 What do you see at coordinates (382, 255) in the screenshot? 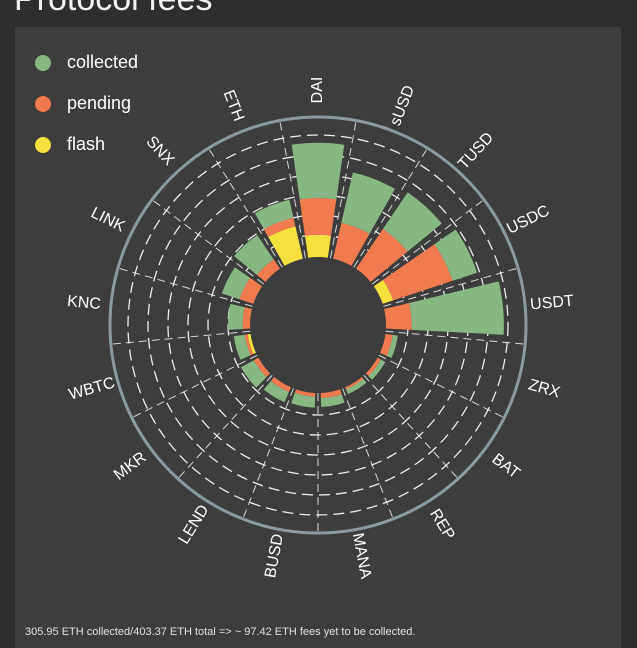
I see `bar-pending-tusd` at bounding box center [382, 255].